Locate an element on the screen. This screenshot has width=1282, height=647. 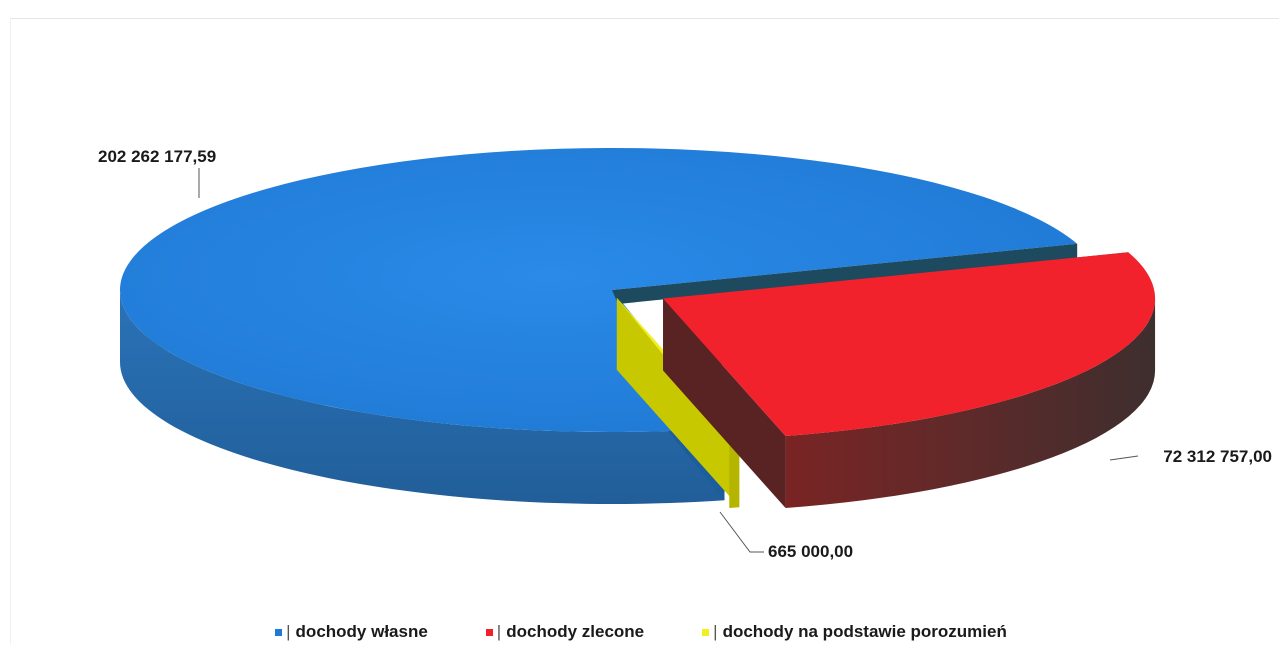
legend-label: dochody na podstawie porozumień is located at coordinates (864, 631).